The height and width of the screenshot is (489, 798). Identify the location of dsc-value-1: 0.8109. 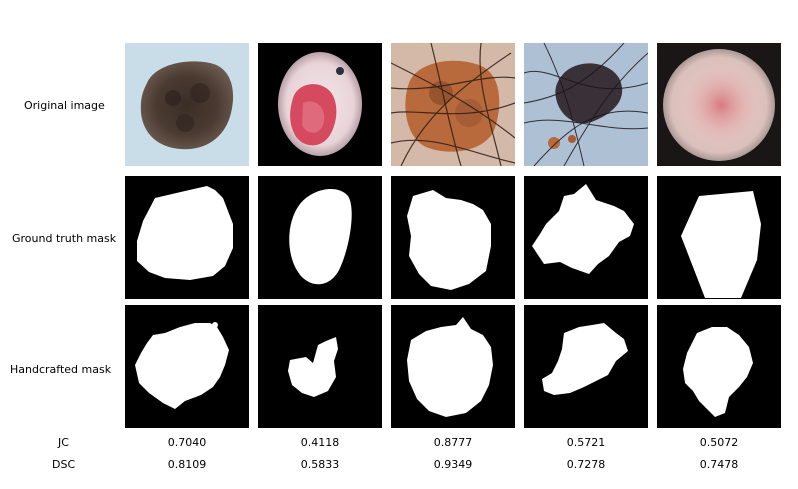
(187, 464).